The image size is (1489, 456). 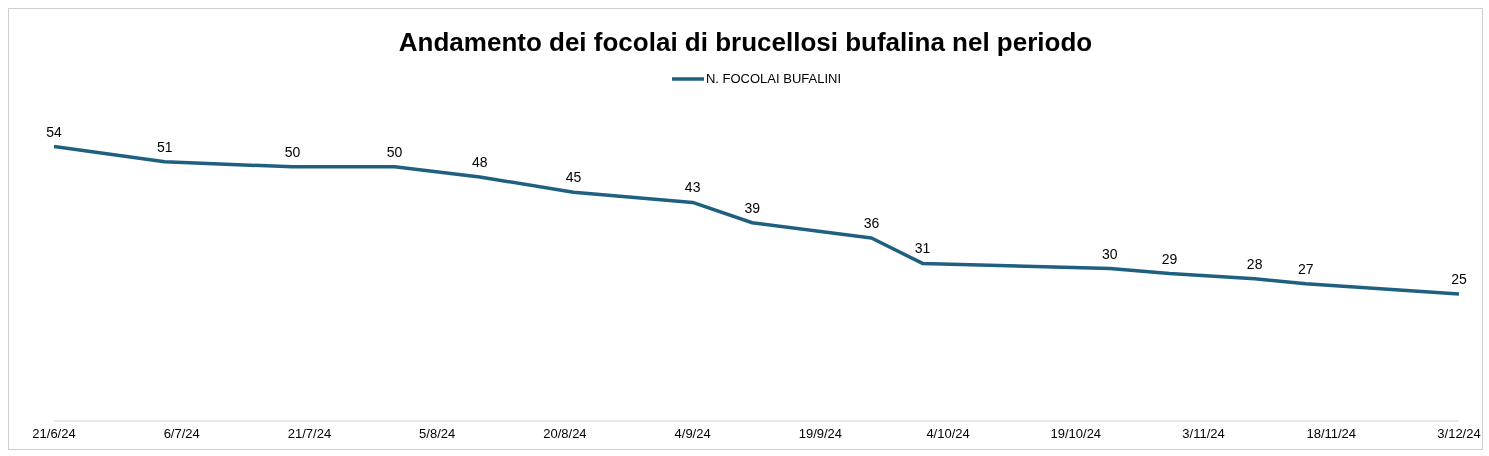 I want to click on x-tick-label: 6/7/24, so click(x=181, y=434).